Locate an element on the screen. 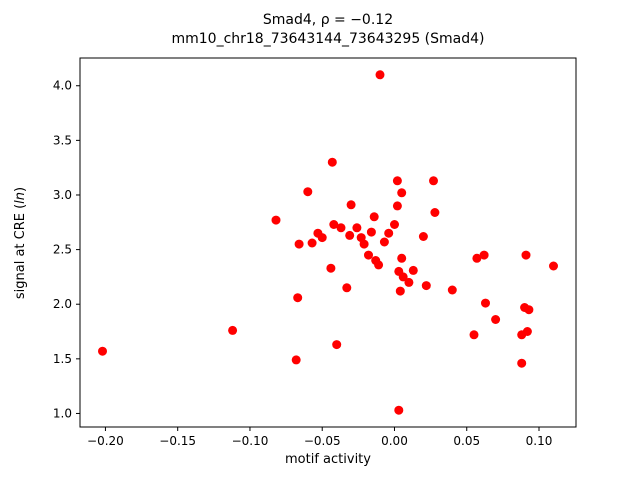 The height and width of the screenshot is (480, 640). x-tick-label: 0.00 is located at coordinates (394, 441).